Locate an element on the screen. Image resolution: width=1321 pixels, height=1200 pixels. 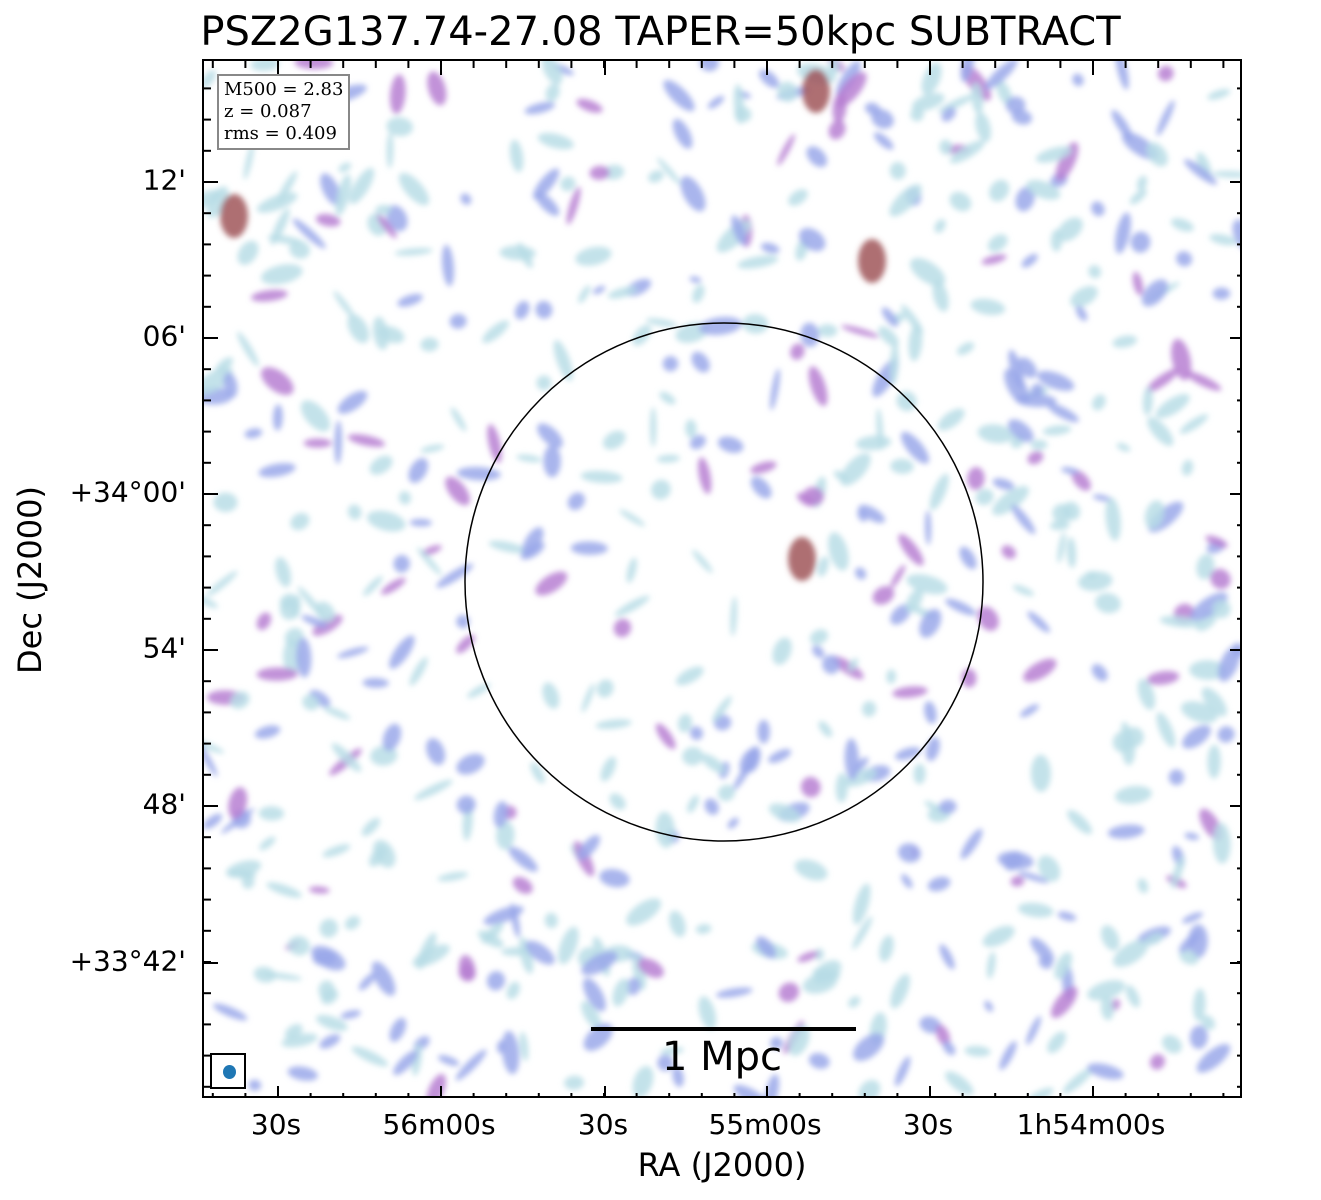
y-tick-label: 12' is located at coordinates (164, 180).